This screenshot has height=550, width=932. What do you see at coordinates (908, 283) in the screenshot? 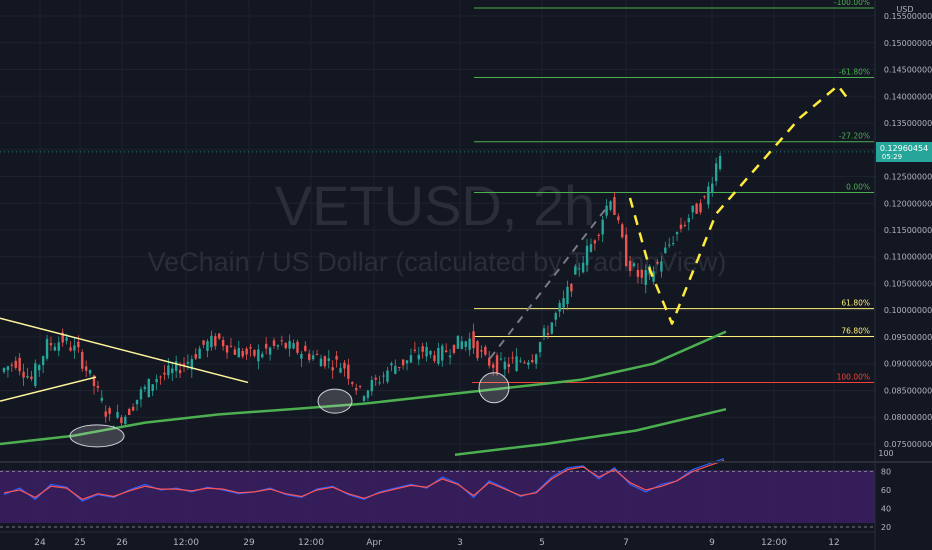
I see `price-tick-label: 0.10500000` at bounding box center [908, 283].